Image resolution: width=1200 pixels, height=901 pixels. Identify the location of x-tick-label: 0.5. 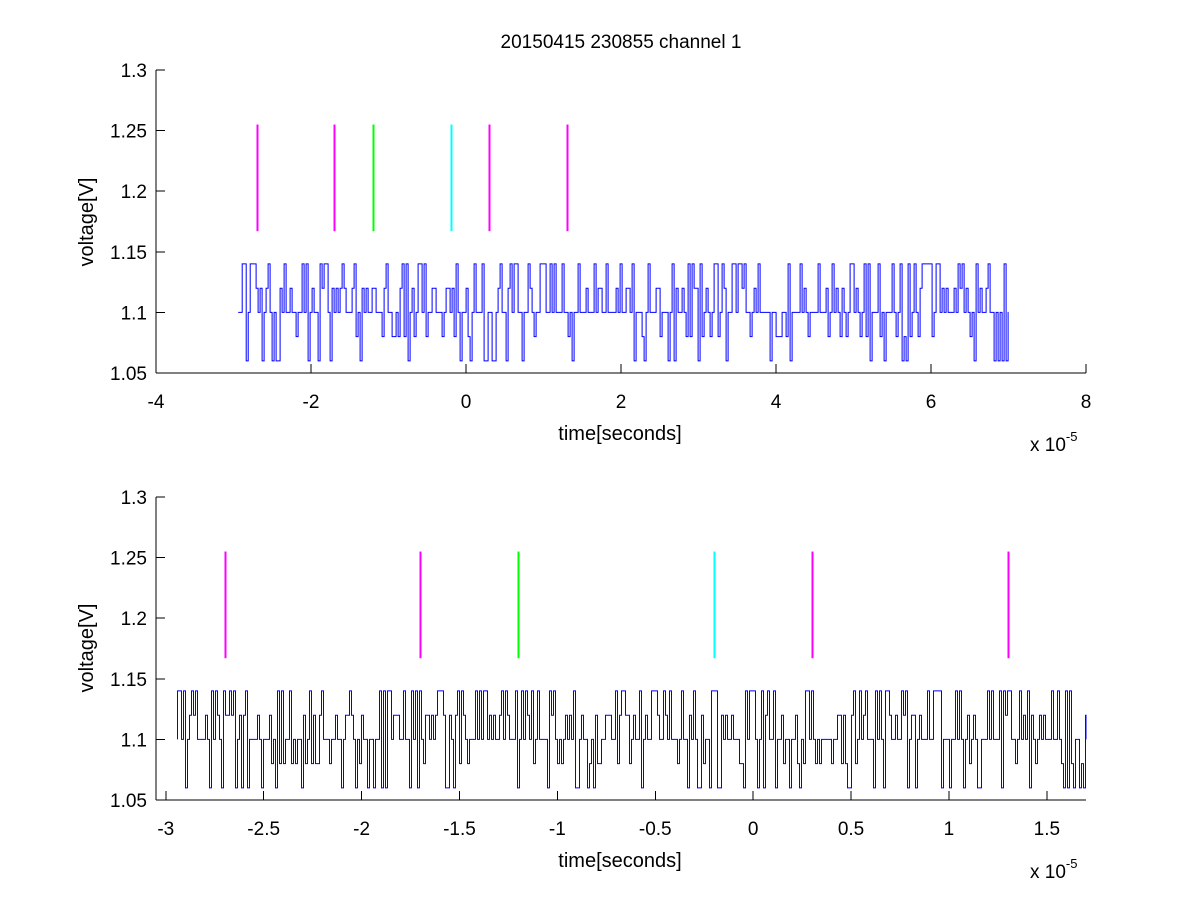
(851, 829).